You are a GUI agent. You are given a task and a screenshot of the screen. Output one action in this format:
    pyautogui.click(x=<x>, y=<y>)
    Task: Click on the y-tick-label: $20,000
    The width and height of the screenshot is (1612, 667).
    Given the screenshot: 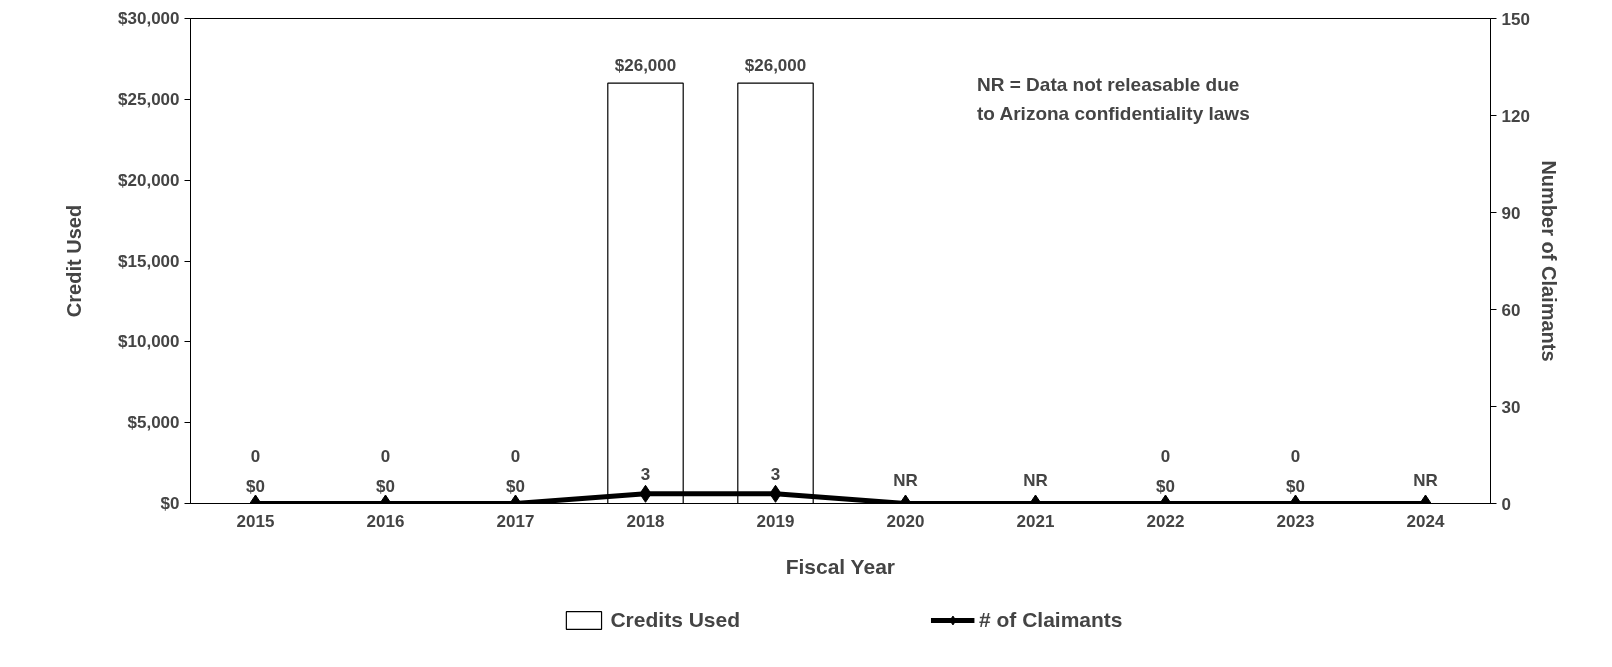 What is the action you would take?
    pyautogui.click(x=149, y=180)
    